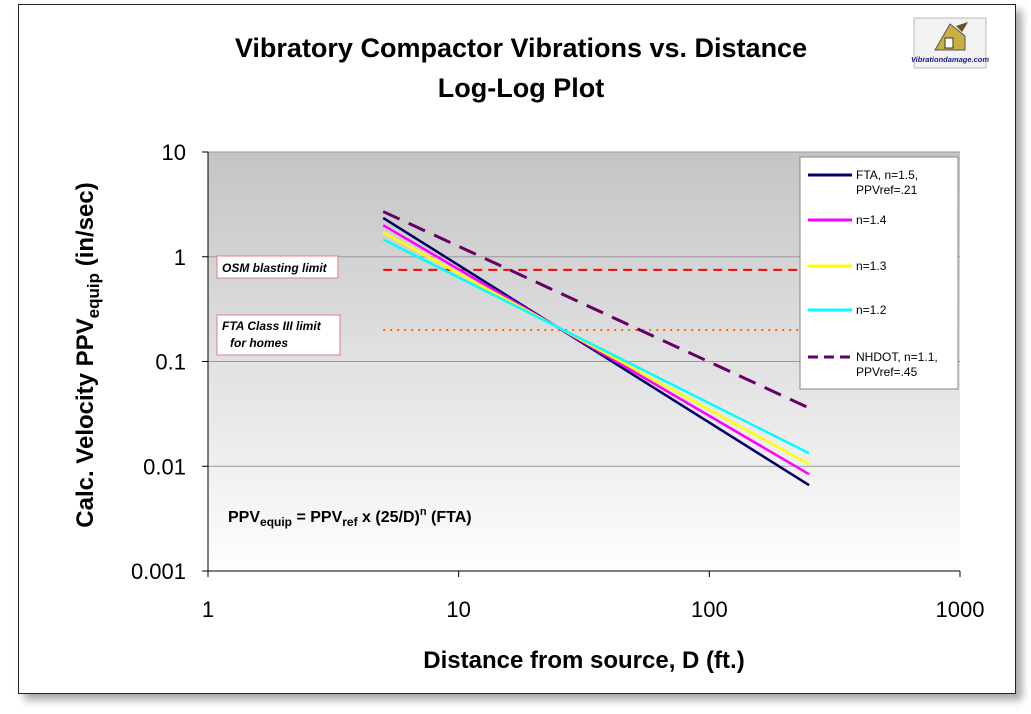  I want to click on formula-text: PPVequip = PPVref x (25/D)n (FTA), so click(350, 517).